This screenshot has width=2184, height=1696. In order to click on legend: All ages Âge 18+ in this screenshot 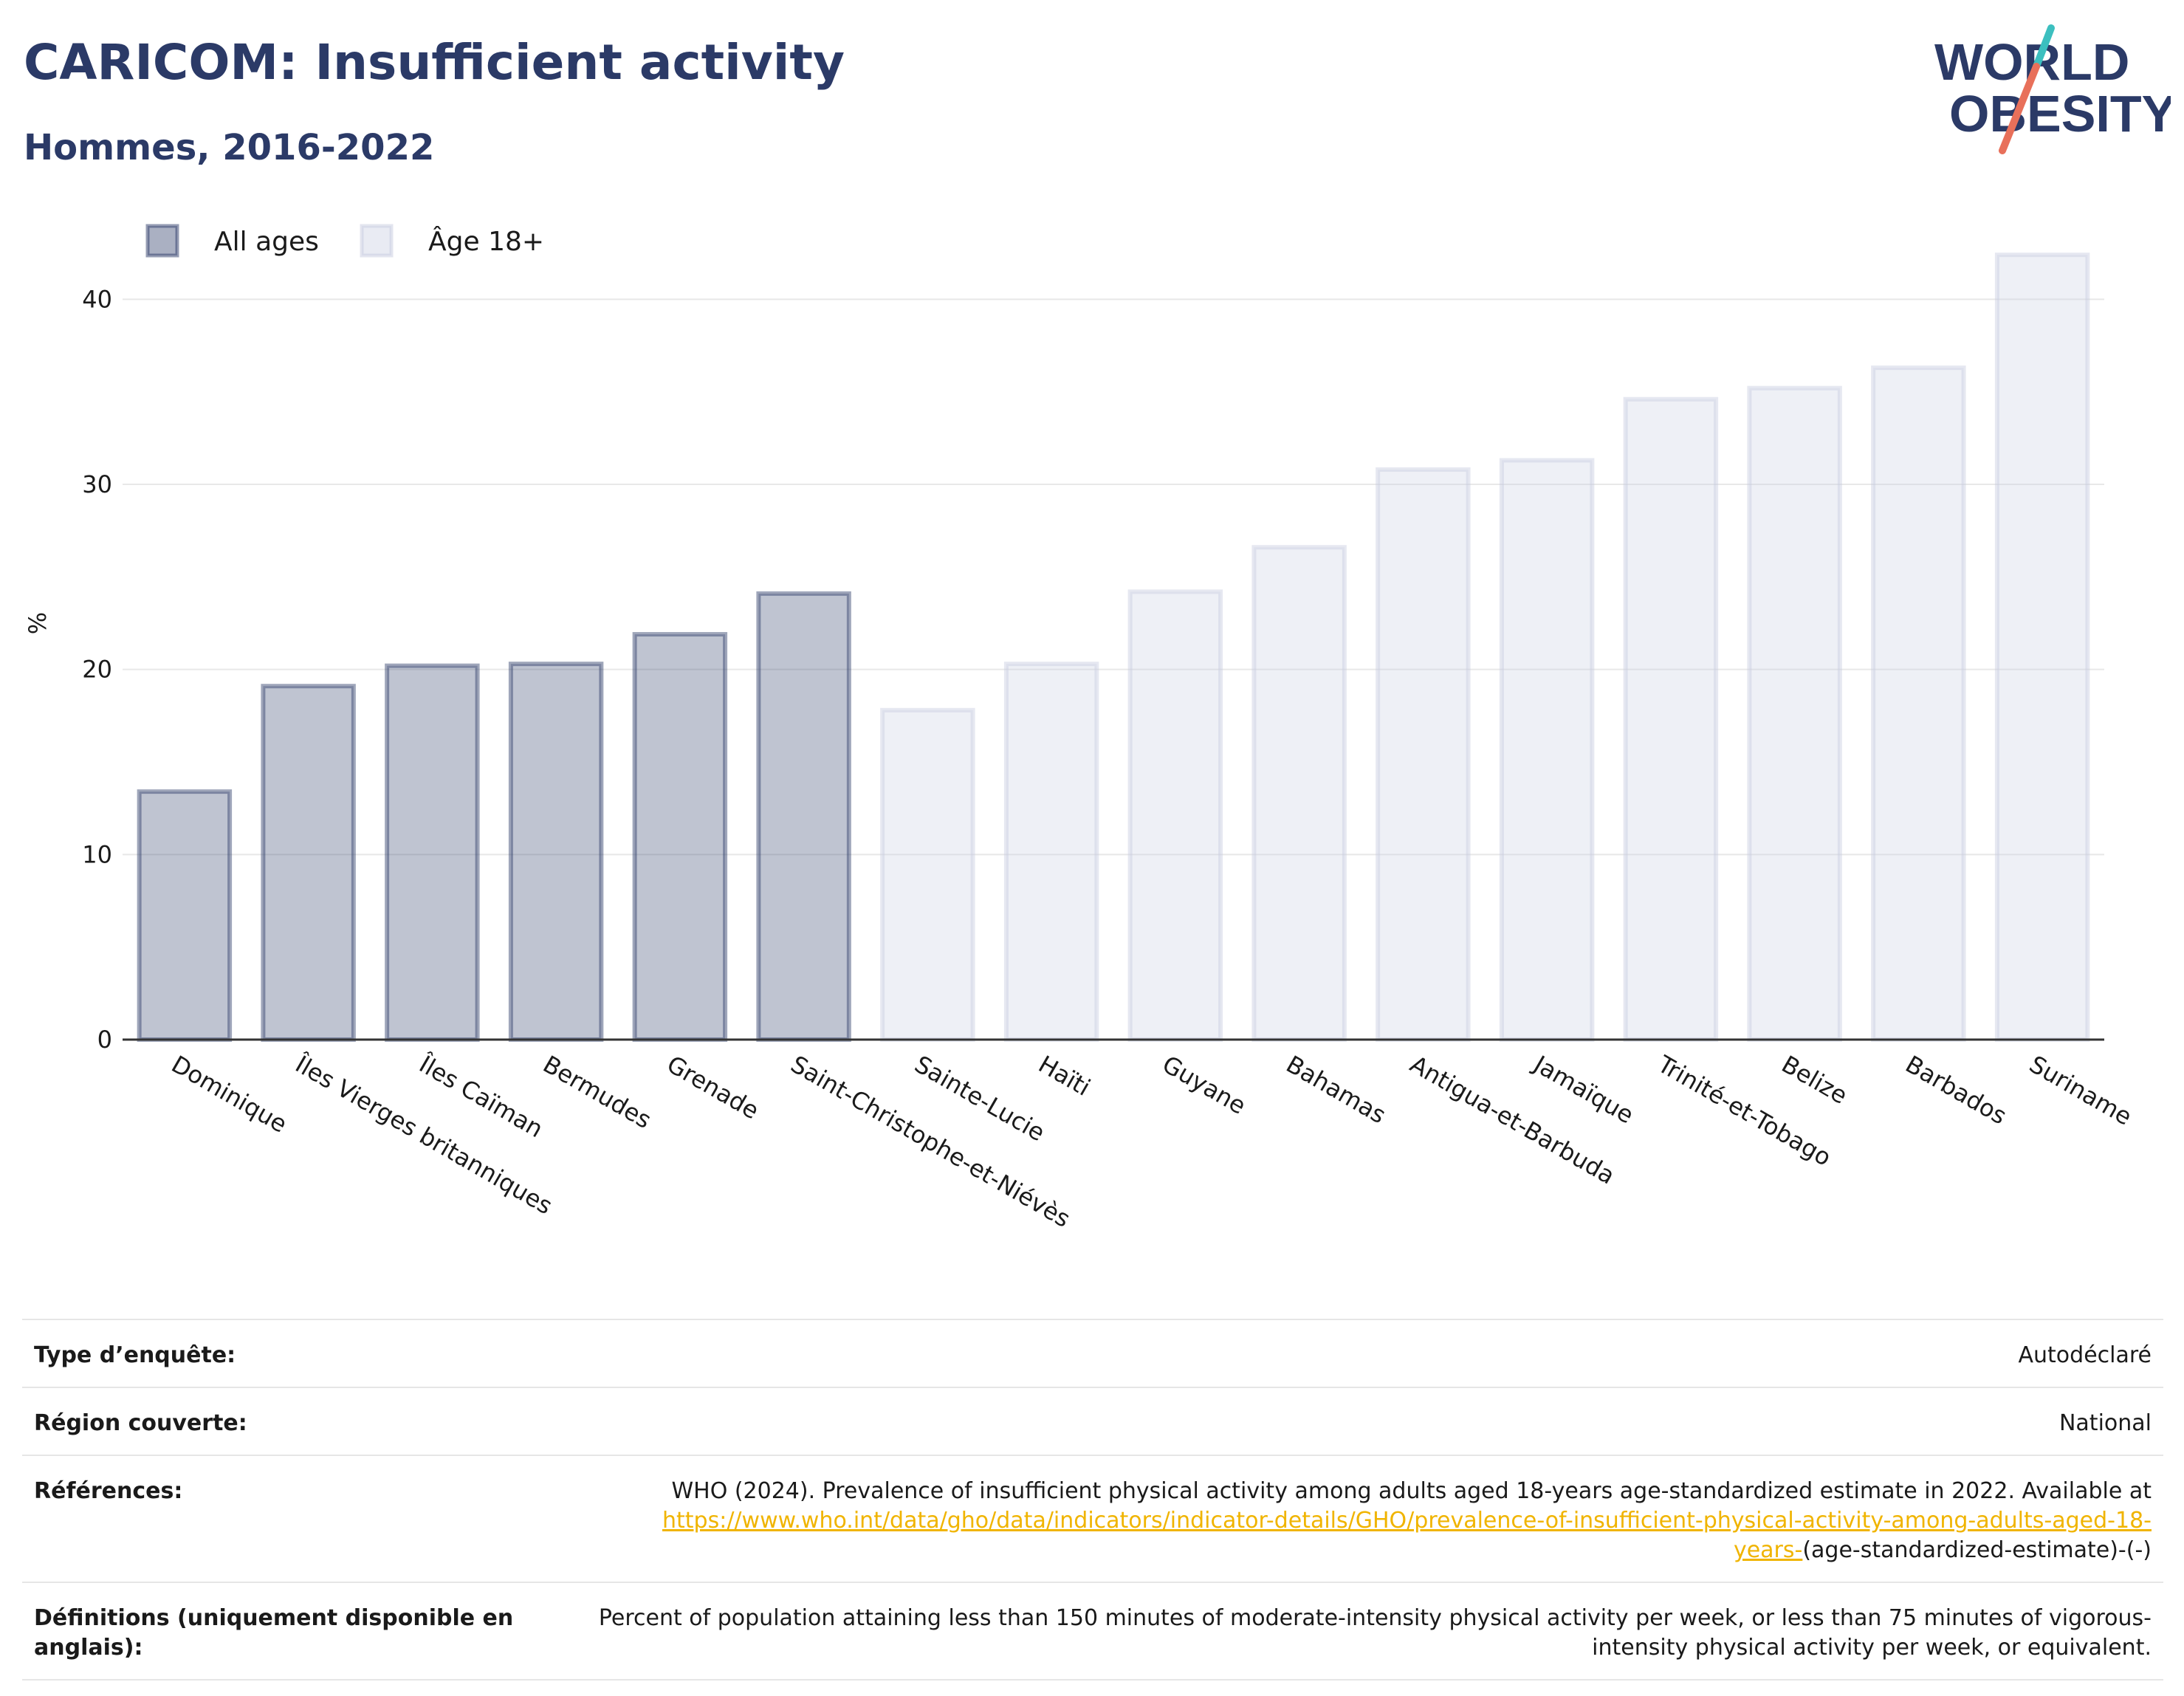, I will do `click(344, 241)`.